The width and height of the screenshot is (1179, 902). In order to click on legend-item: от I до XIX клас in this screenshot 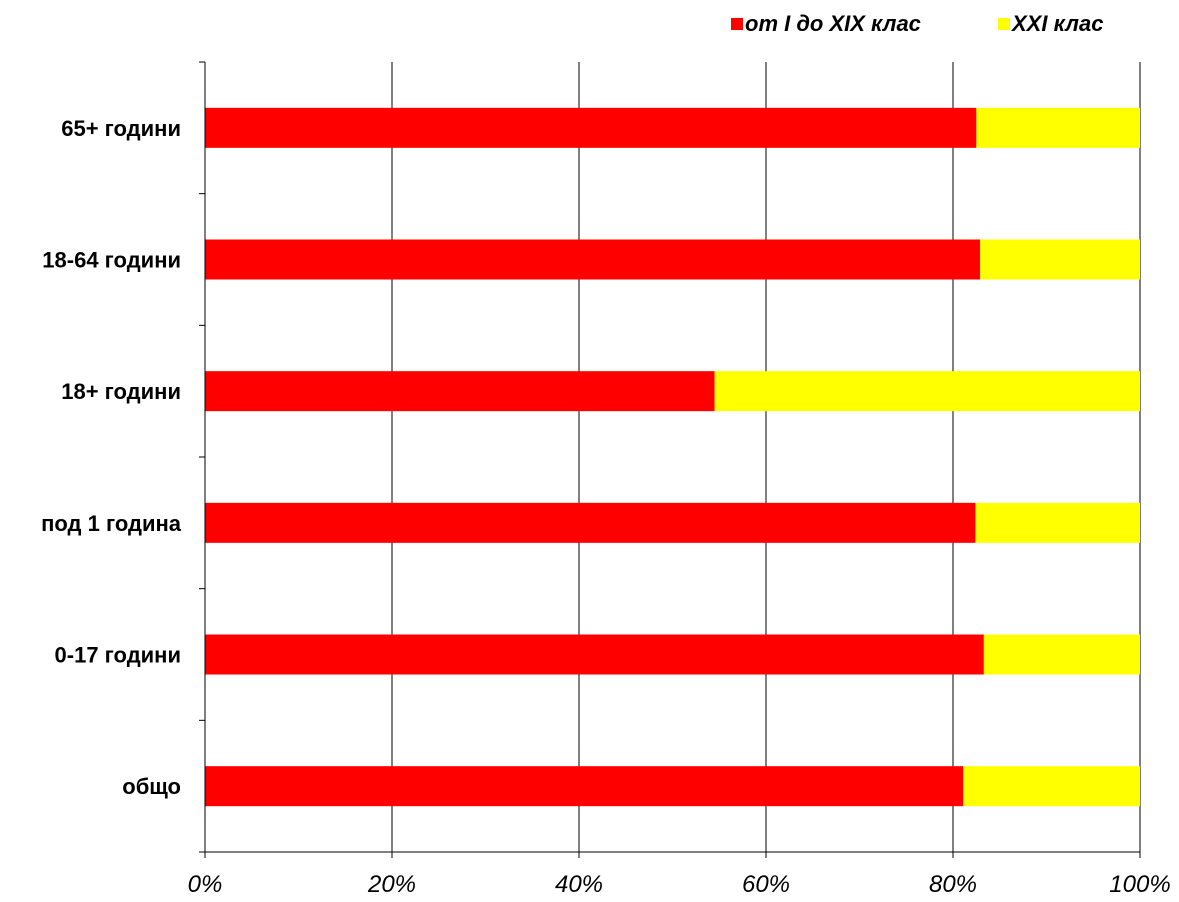, I will do `click(826, 23)`.